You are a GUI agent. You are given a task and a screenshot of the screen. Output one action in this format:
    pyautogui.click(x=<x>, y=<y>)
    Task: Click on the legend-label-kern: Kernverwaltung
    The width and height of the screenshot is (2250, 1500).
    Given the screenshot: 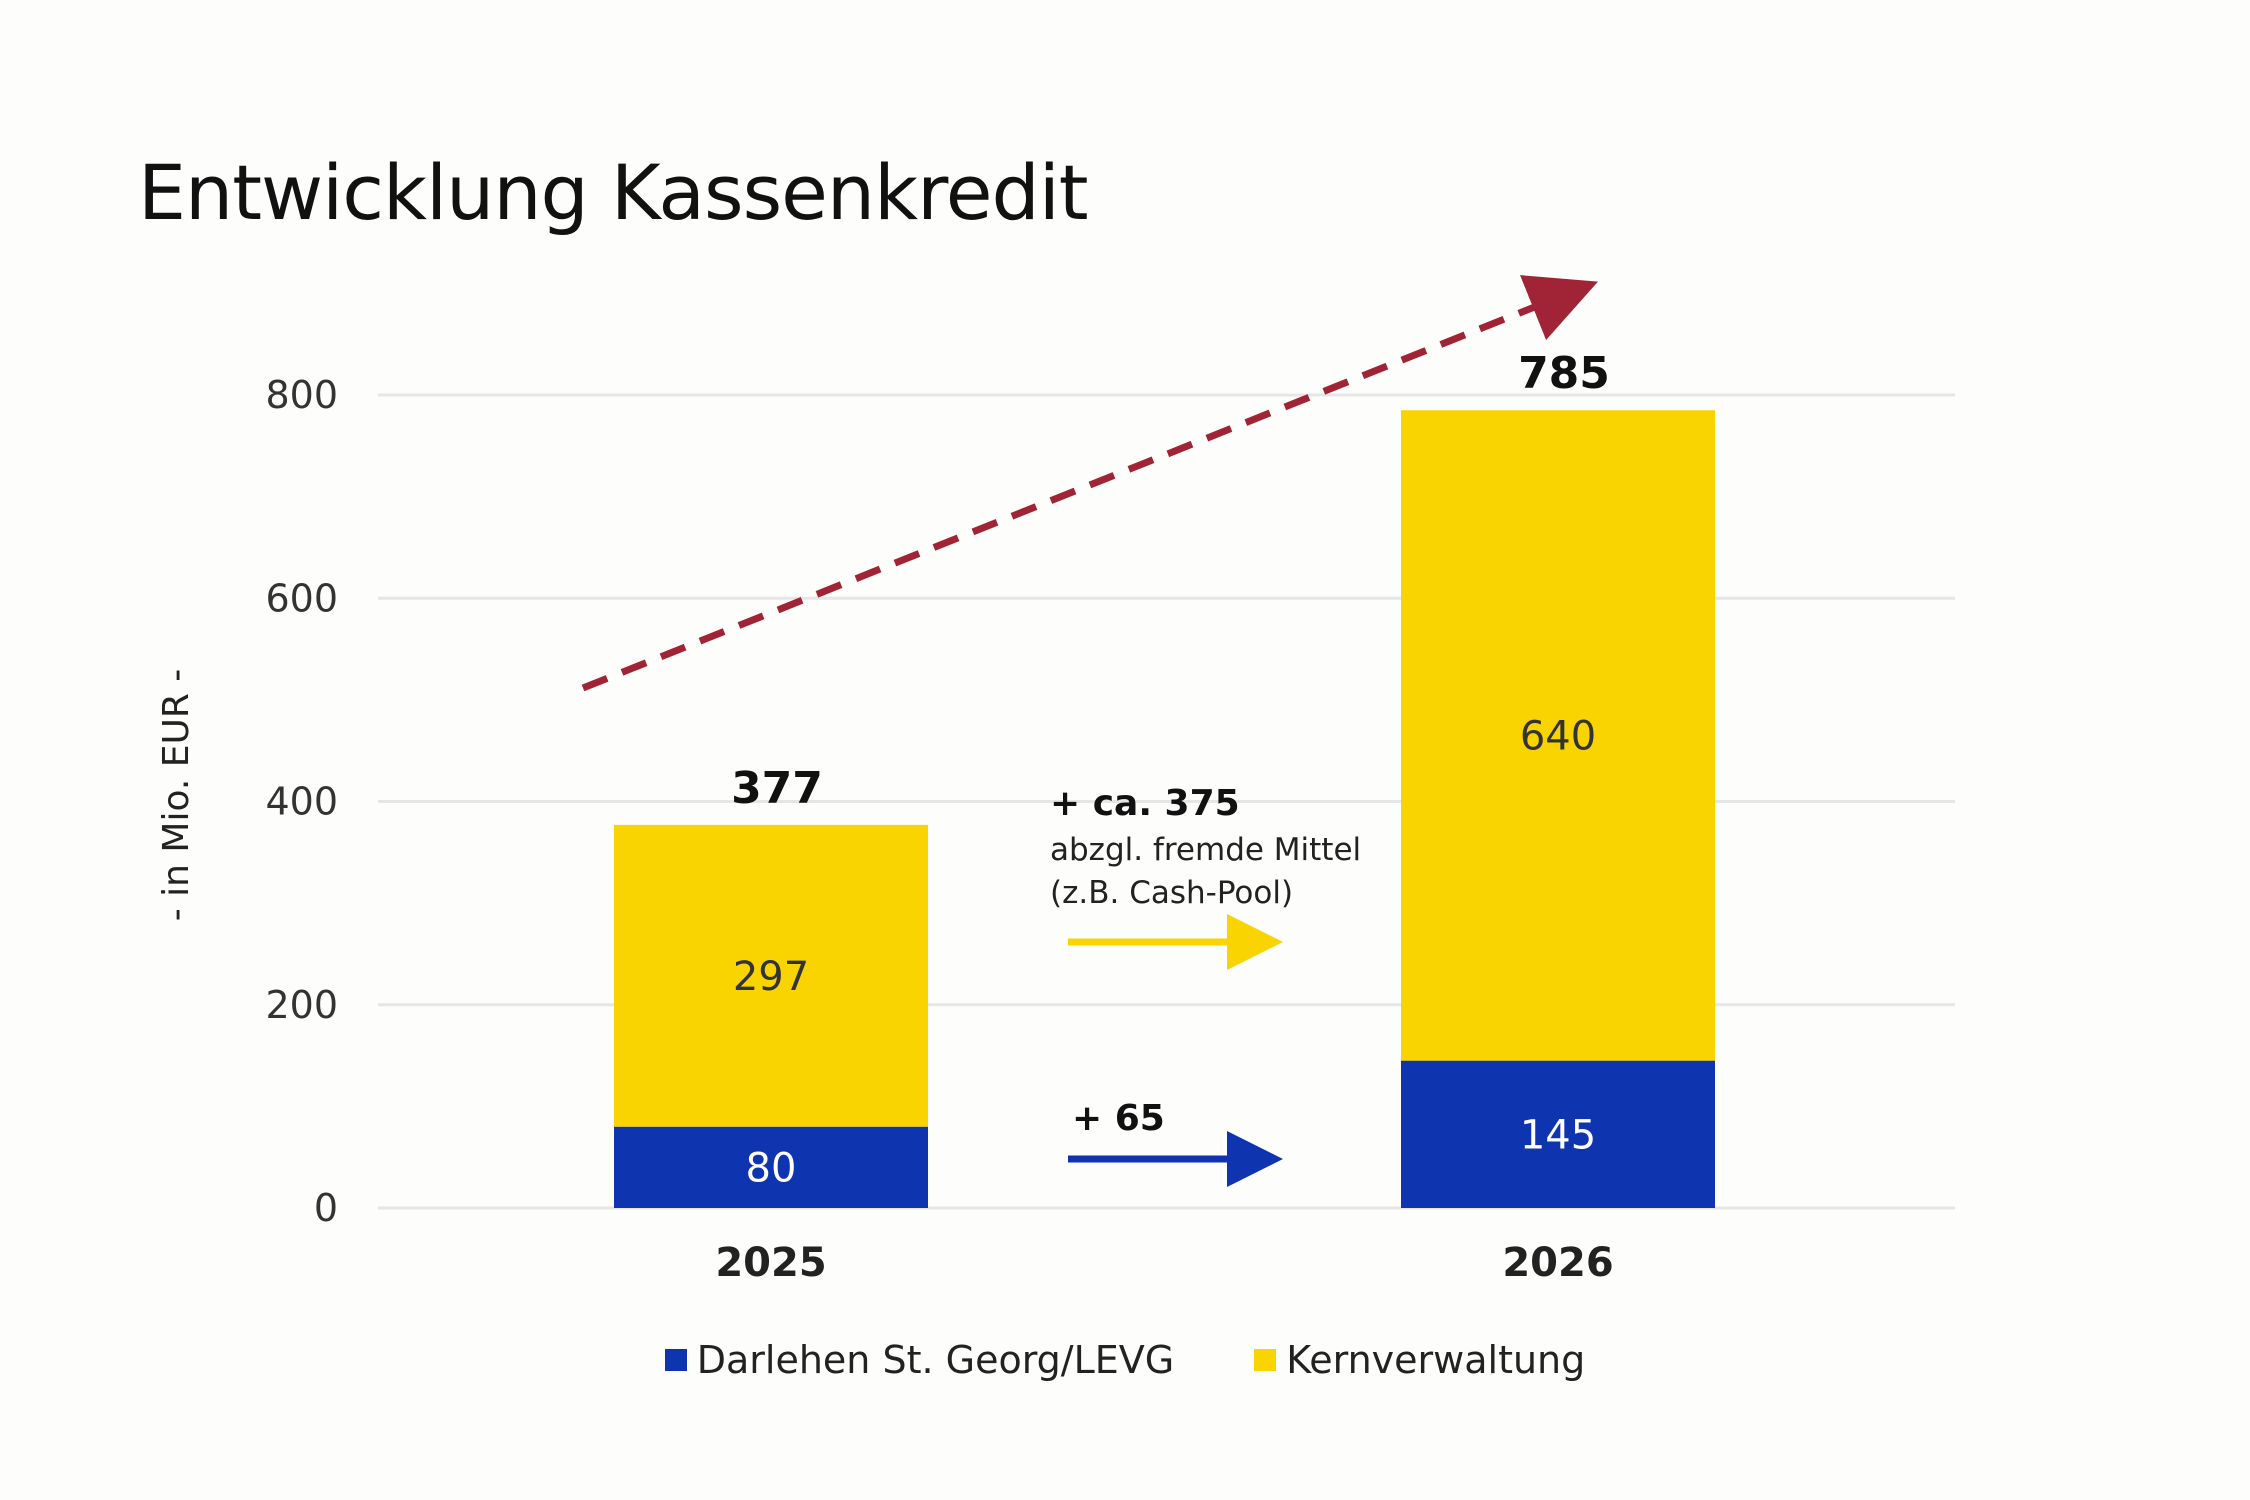 What is the action you would take?
    pyautogui.click(x=1436, y=1360)
    